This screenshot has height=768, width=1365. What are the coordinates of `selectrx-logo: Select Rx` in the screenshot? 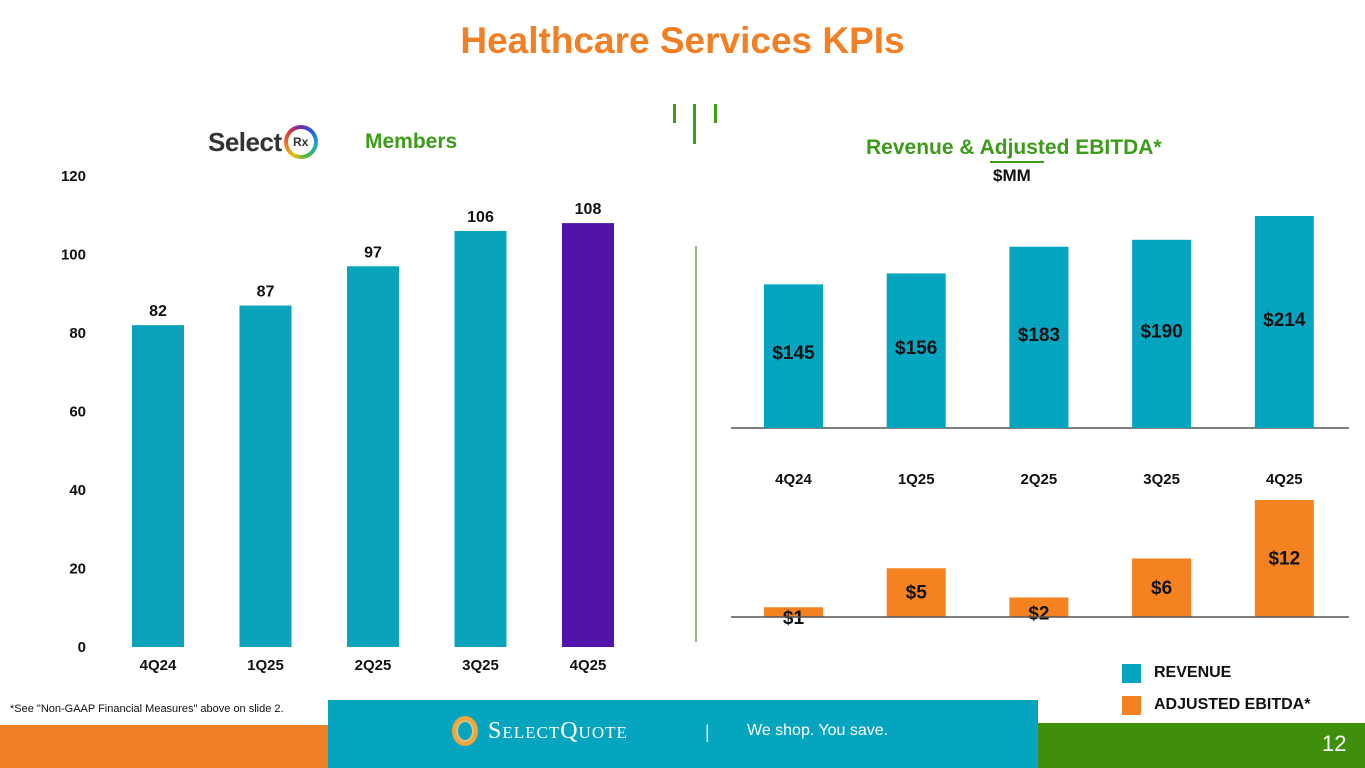 It's located at (263, 142).